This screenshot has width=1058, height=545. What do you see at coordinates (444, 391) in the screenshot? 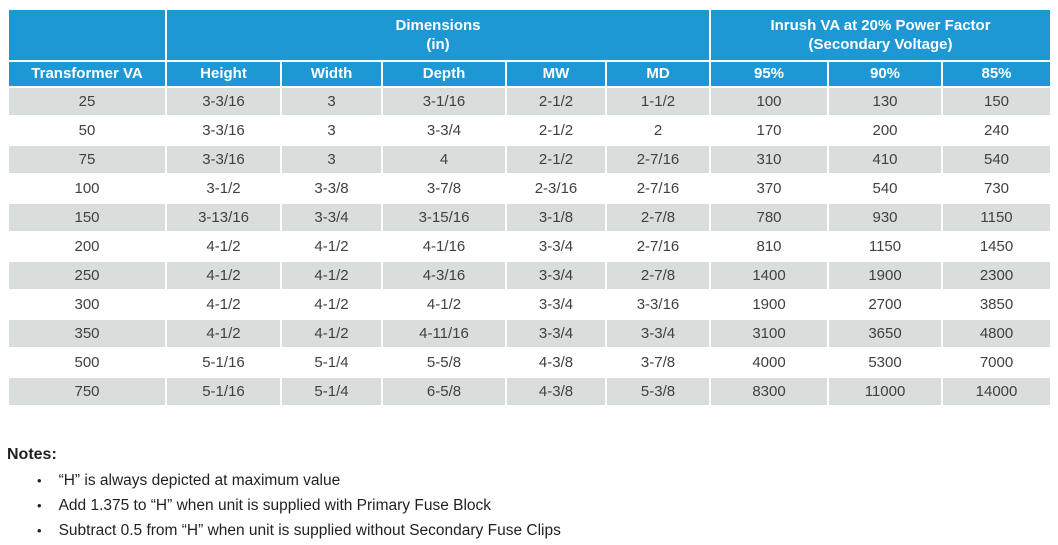
I see `table-cell: 6-5/8` at bounding box center [444, 391].